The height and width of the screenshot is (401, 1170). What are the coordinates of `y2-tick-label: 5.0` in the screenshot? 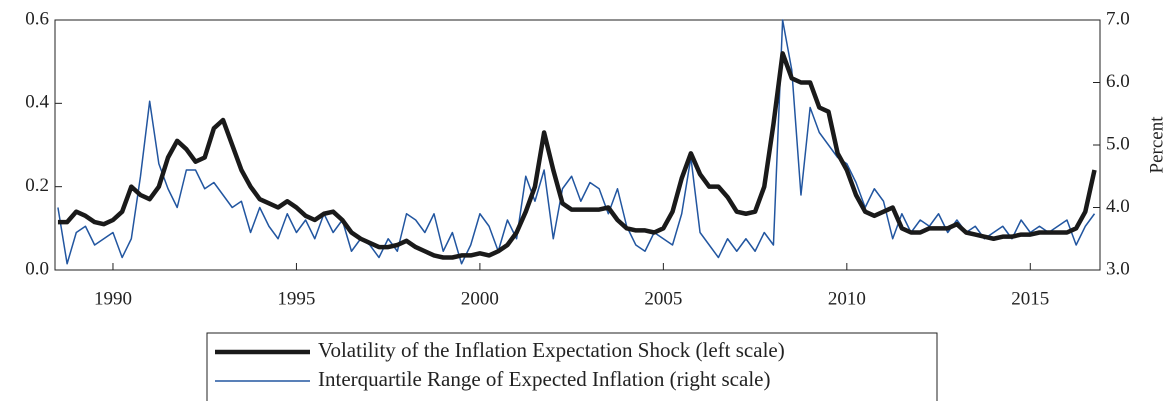 It's located at (1118, 143).